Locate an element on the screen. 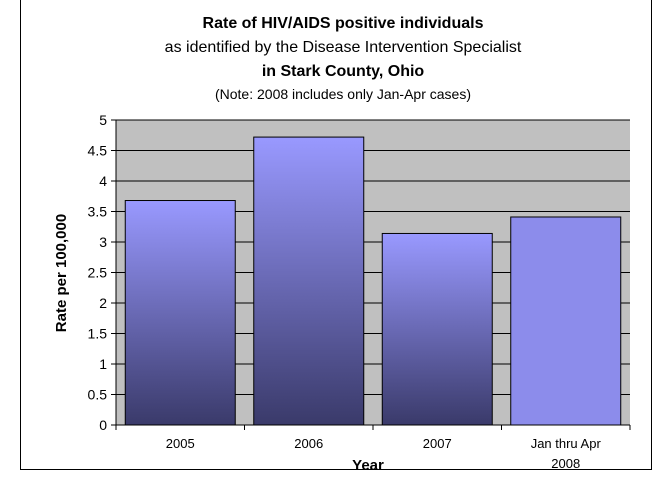 Image resolution: width=653 pixels, height=482 pixels. y-axis-label: Rate per 100,000 is located at coordinates (61, 273).